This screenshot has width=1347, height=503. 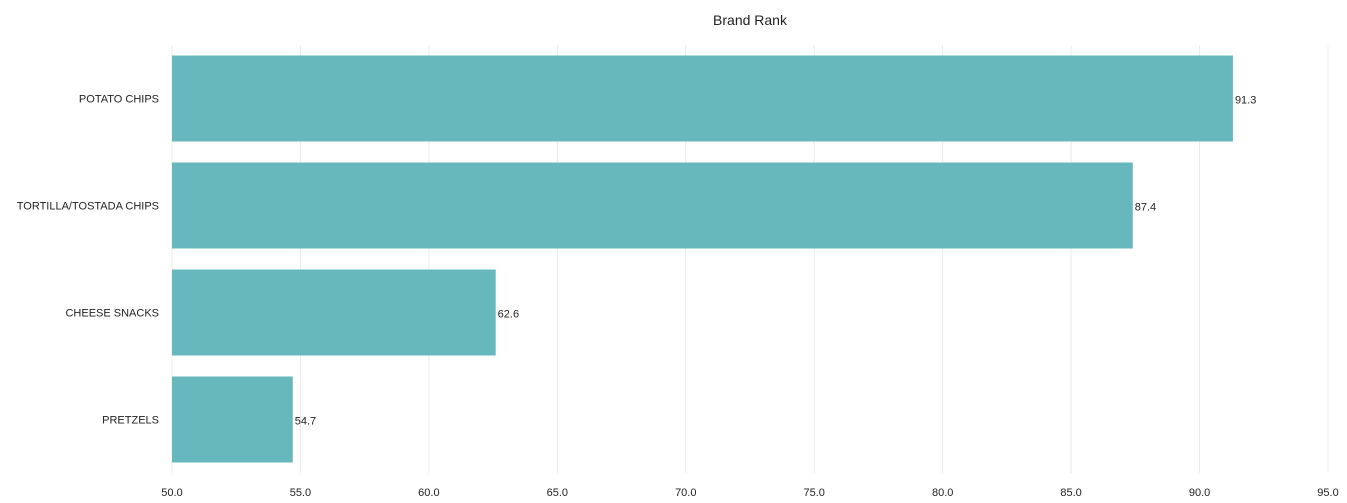 What do you see at coordinates (557, 493) in the screenshot?
I see `x-tick-label: 65.0` at bounding box center [557, 493].